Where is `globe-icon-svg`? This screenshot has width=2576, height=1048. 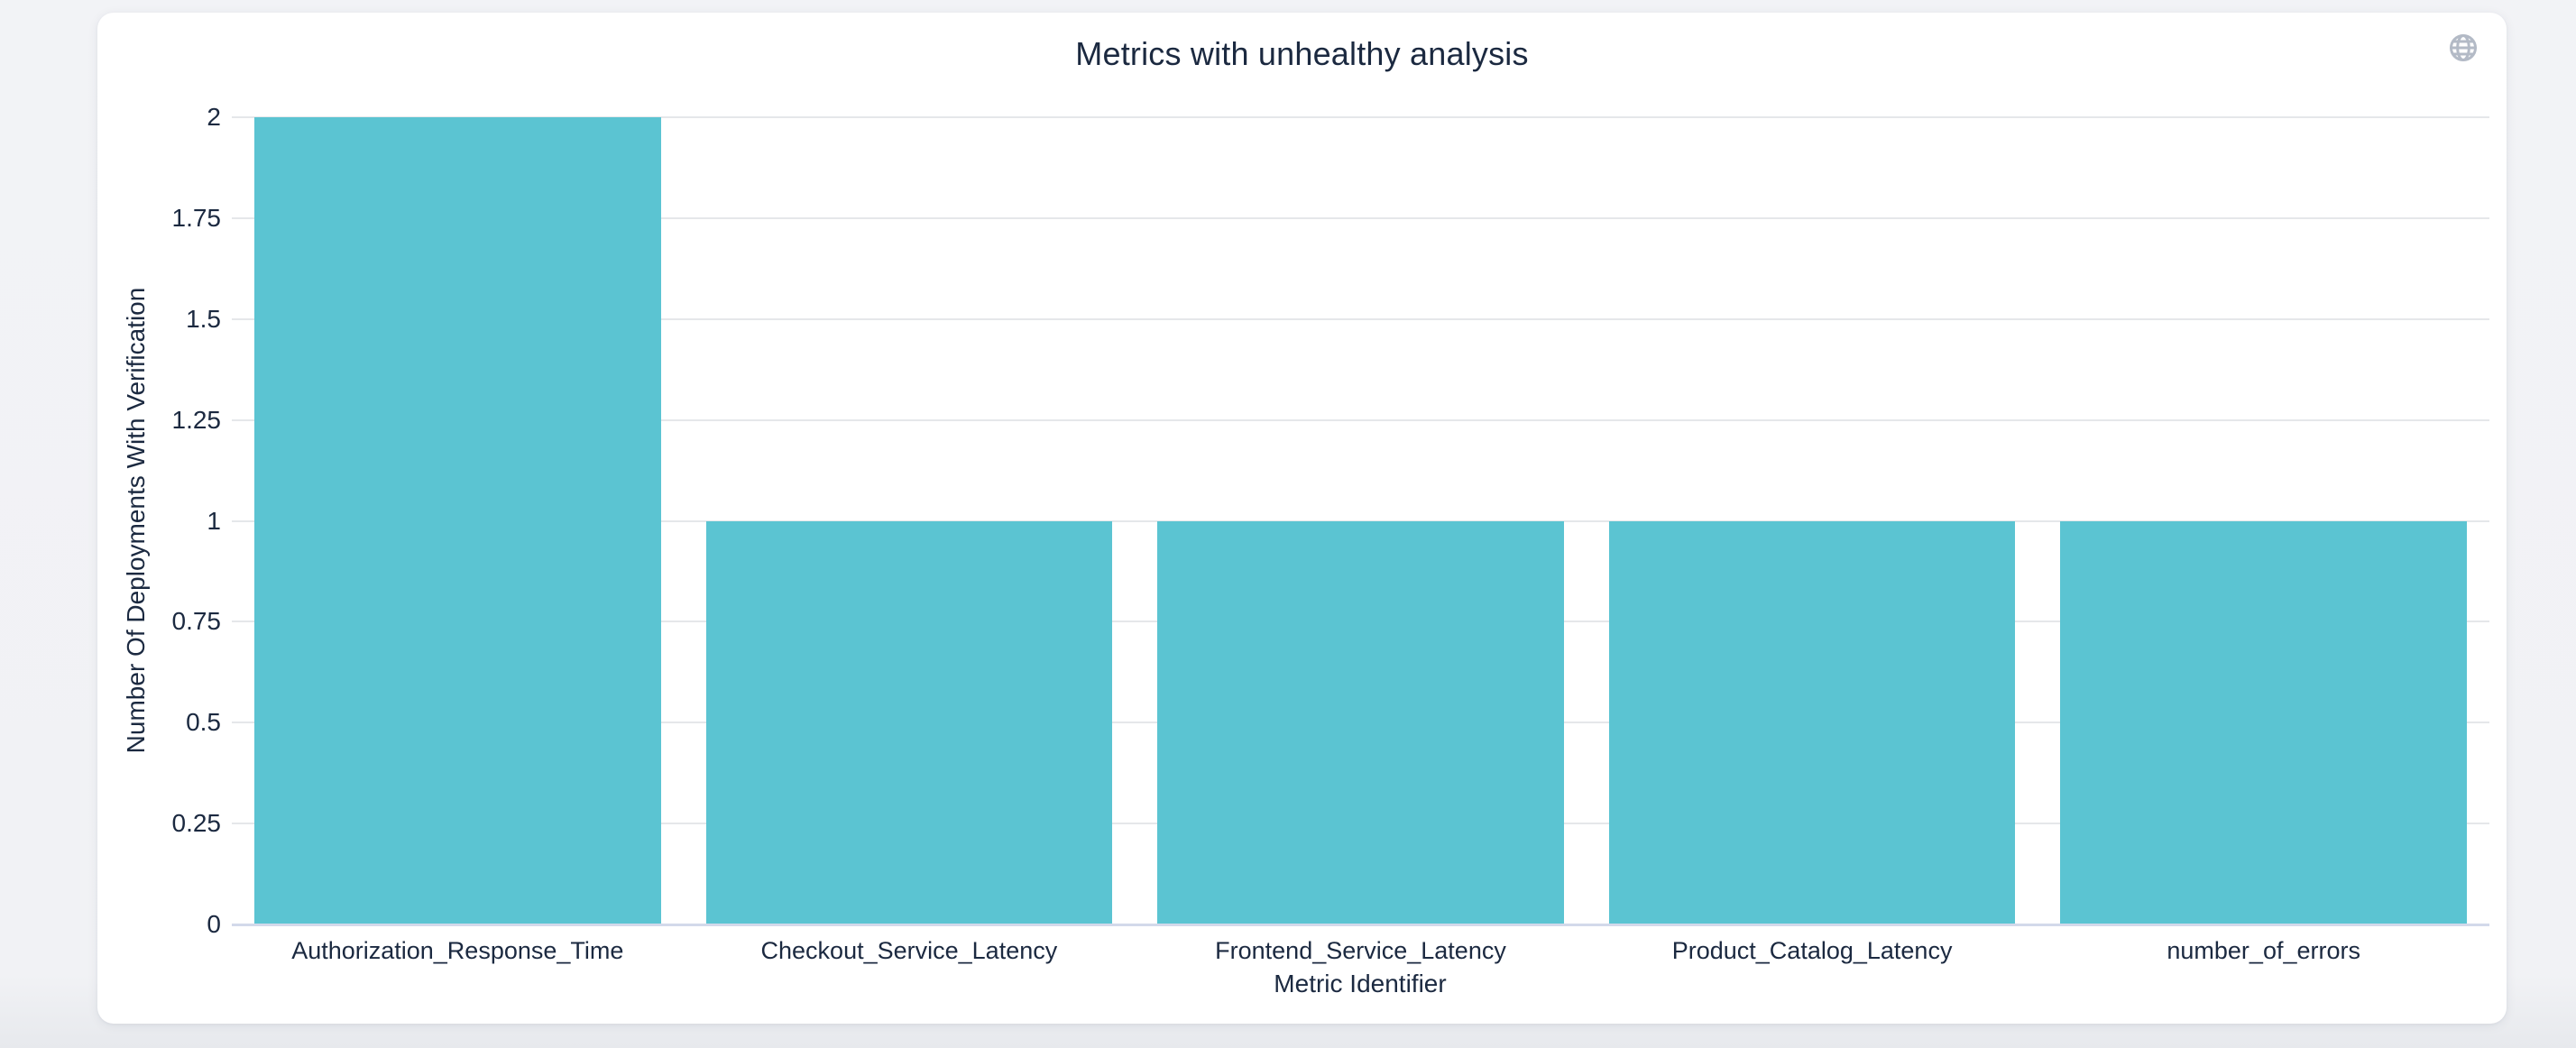
globe-icon-svg is located at coordinates (2463, 48).